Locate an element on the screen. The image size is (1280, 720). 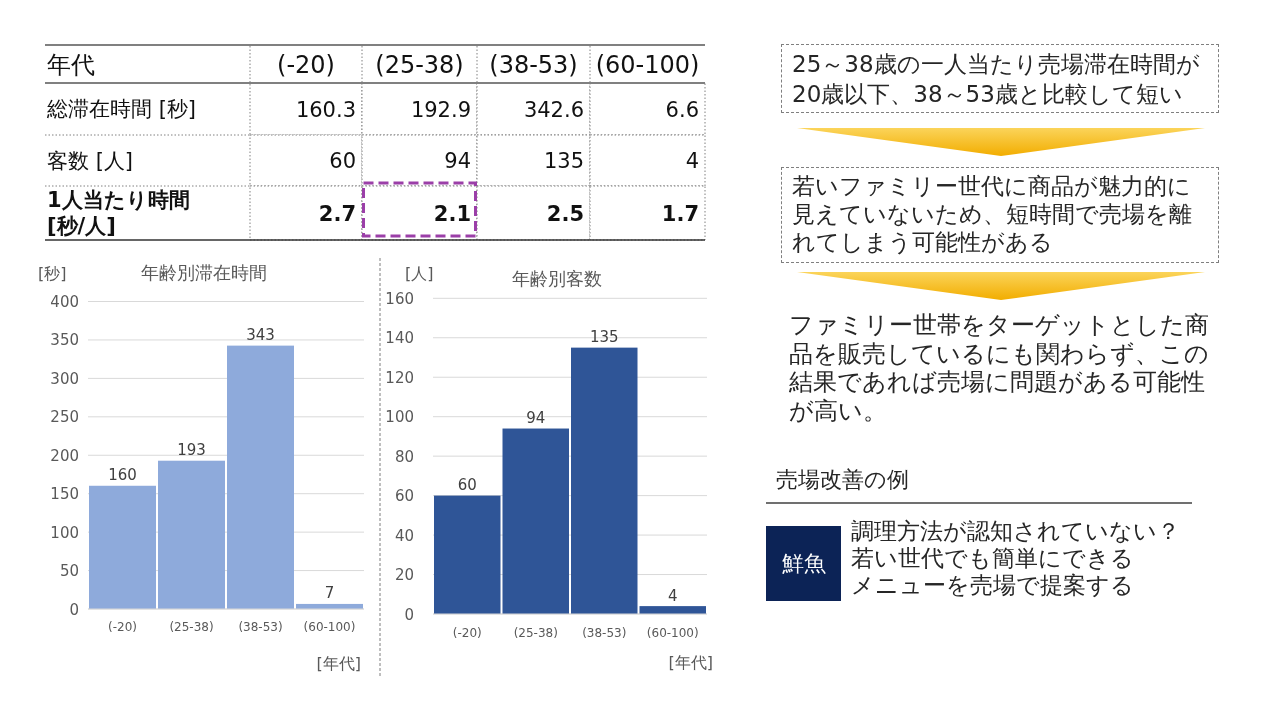
y-tick-label: 60 is located at coordinates (404, 496).